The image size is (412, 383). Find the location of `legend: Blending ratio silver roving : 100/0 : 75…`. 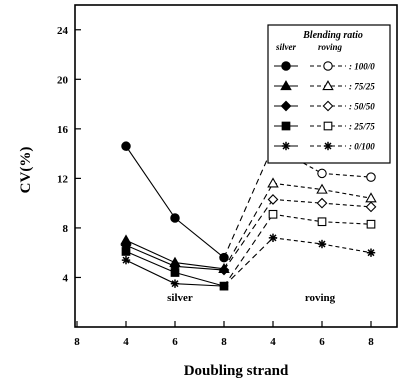

legend: Blending ratio silver roving : 100/0 : 75… is located at coordinates (329, 94).